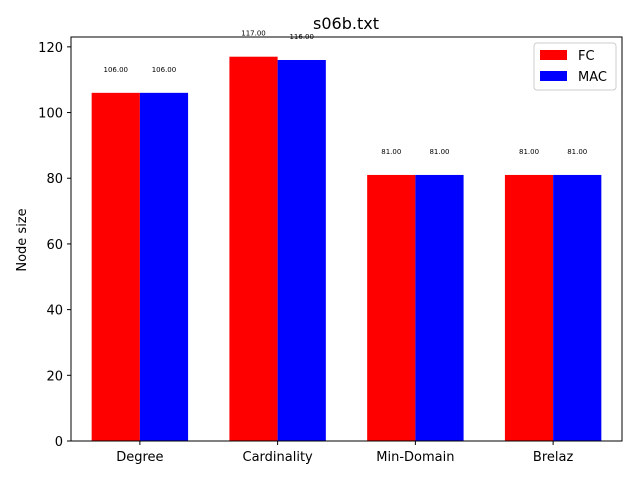 This screenshot has height=480, width=640. What do you see at coordinates (278, 457) in the screenshot?
I see `x-tick-label: Cardinality` at bounding box center [278, 457].